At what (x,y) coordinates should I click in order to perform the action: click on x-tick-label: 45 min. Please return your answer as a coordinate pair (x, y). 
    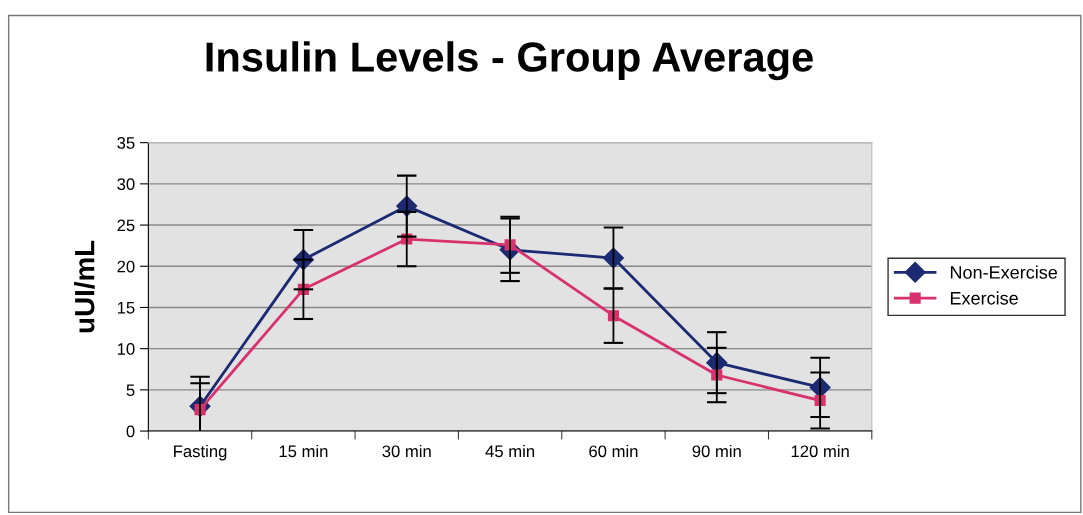
    Looking at the image, I should click on (510, 451).